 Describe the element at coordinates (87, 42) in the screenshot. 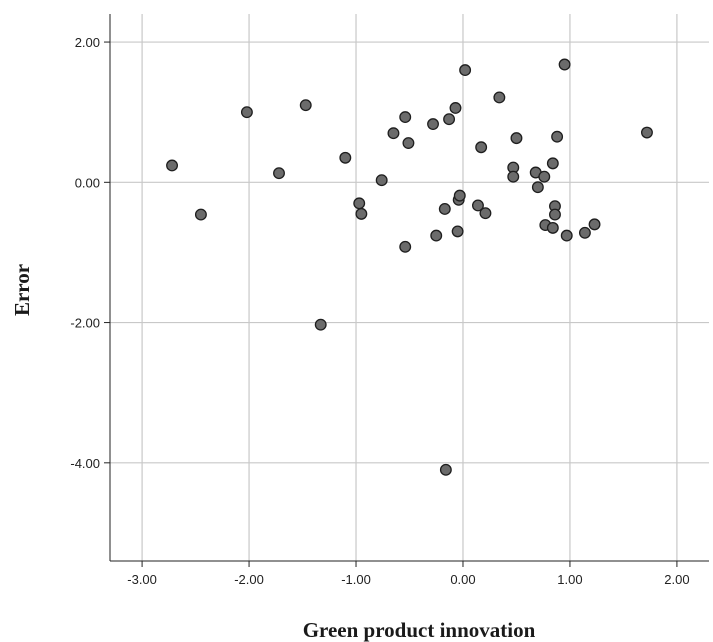

I see `y-tick-label: 2.00` at that location.